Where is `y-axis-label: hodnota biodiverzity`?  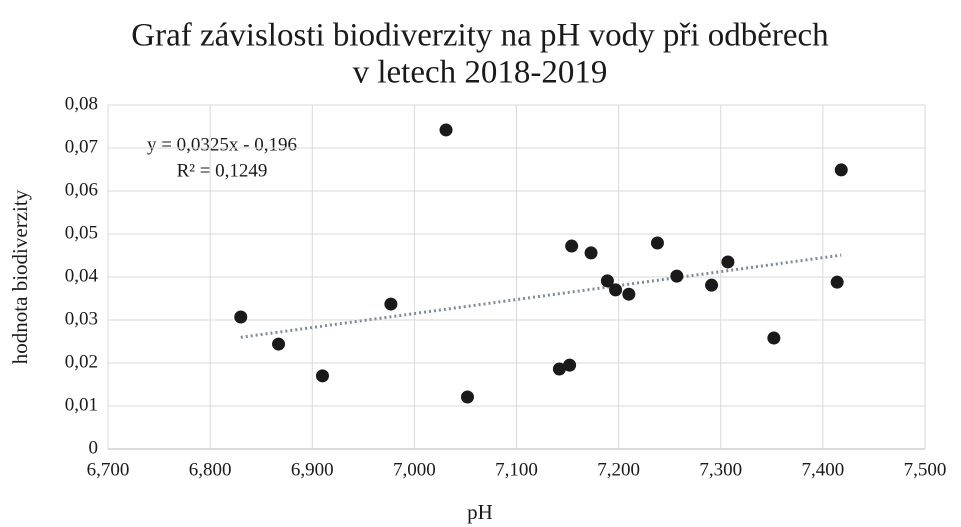
y-axis-label: hodnota biodiverzity is located at coordinates (20, 276).